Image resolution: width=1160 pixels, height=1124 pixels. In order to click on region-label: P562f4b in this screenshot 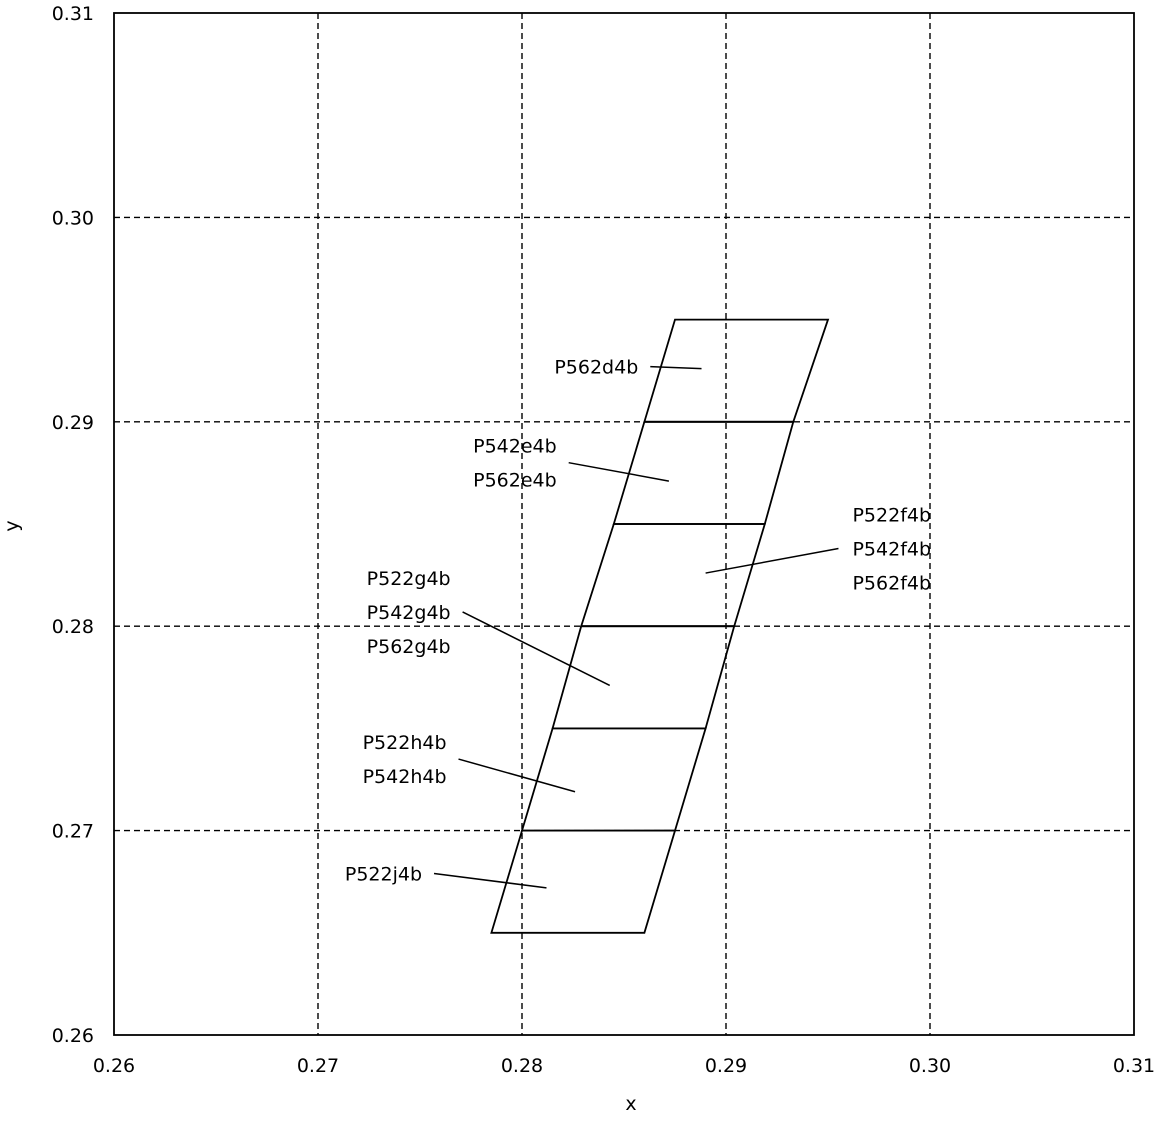, I will do `click(891, 584)`.